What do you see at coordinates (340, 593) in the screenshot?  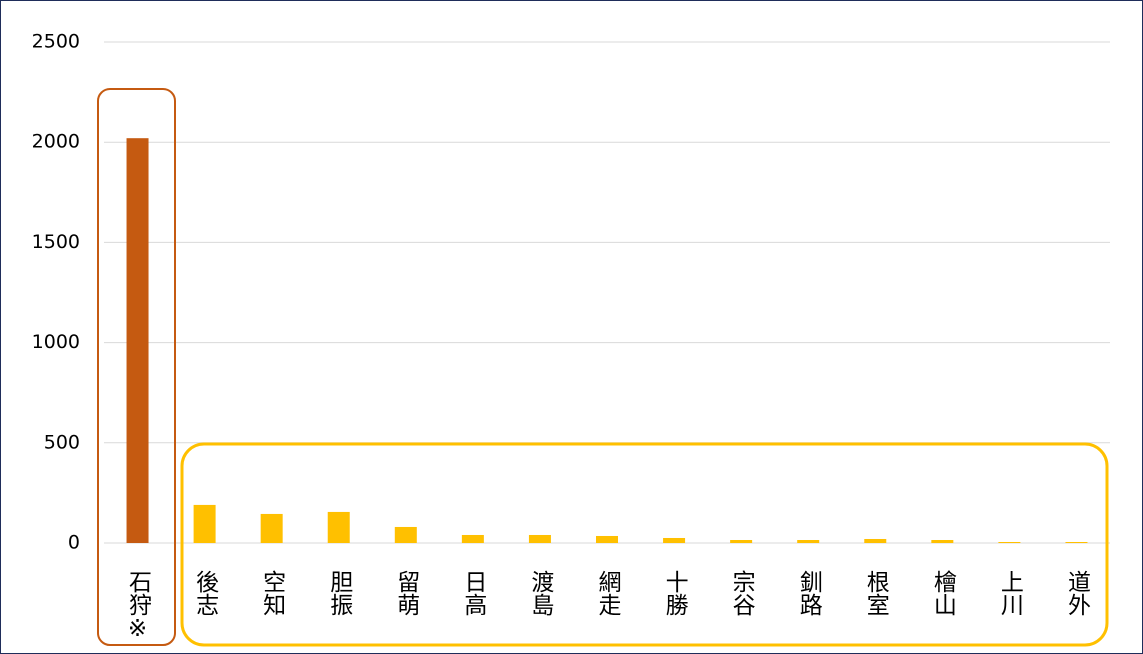 I see `x-tick-label: 胆振` at bounding box center [340, 593].